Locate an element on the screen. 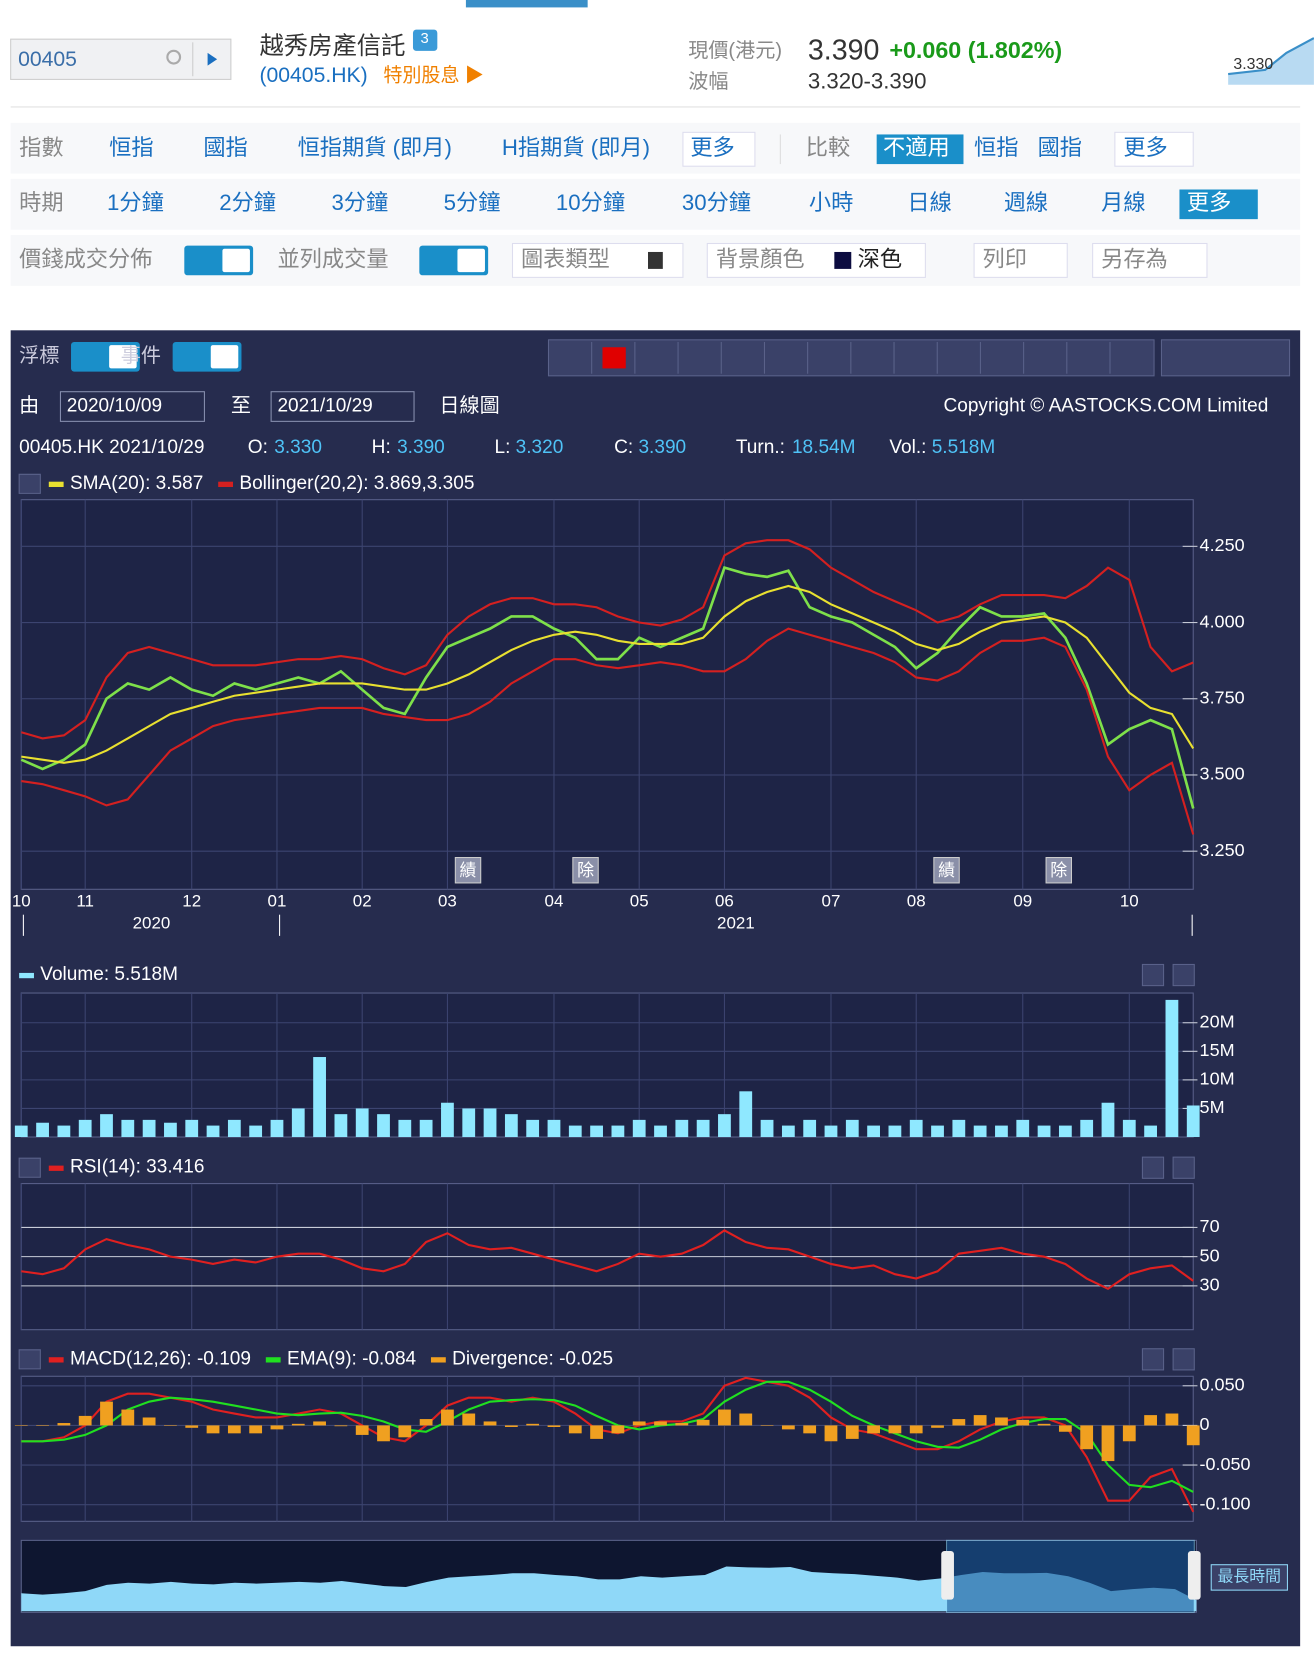 This screenshot has width=1314, height=1660. more-selected is located at coordinates (1218, 204).